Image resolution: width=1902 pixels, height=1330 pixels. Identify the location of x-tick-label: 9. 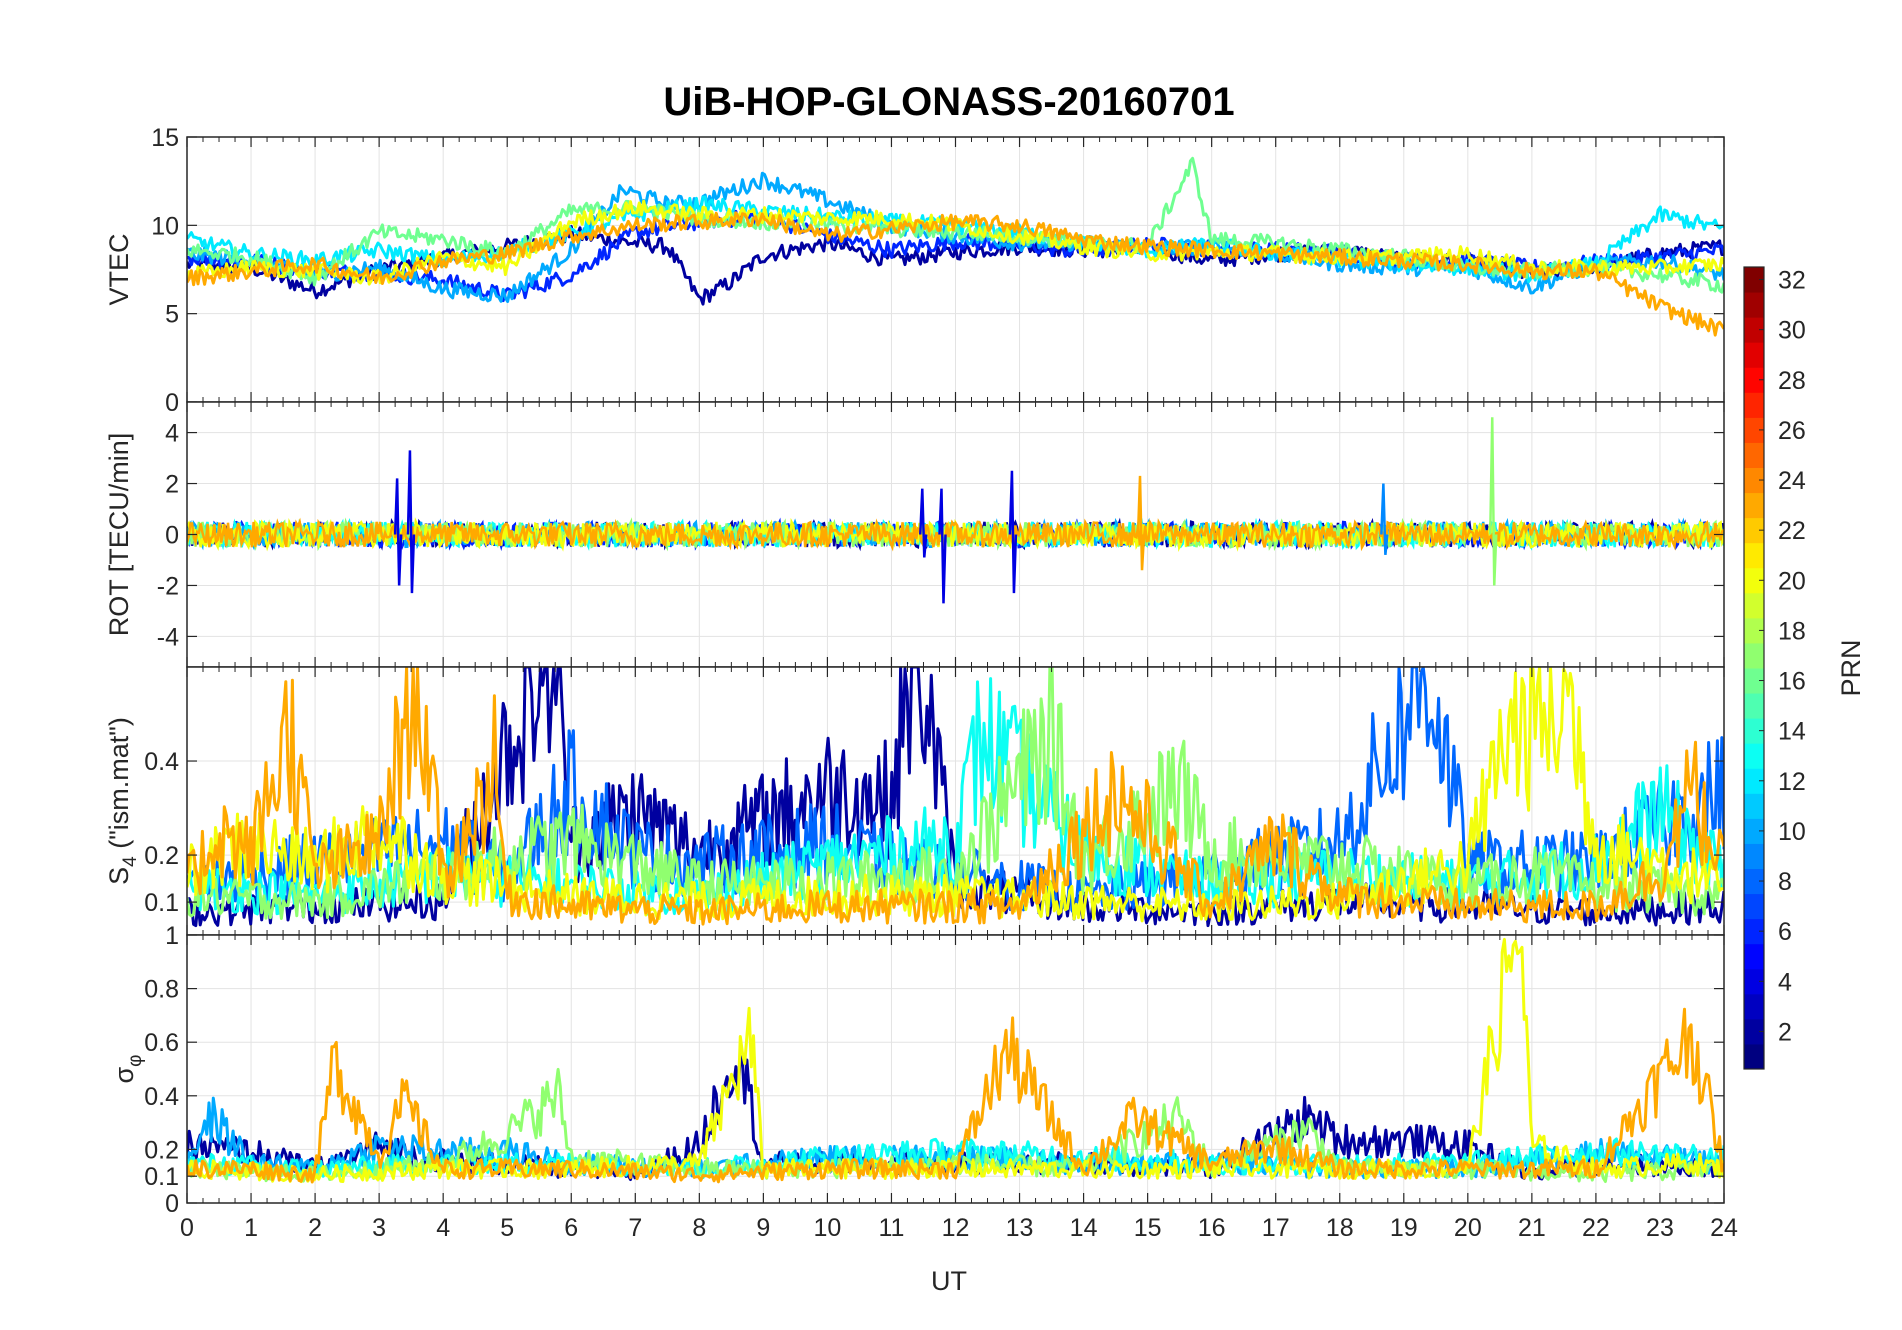
(763, 1228).